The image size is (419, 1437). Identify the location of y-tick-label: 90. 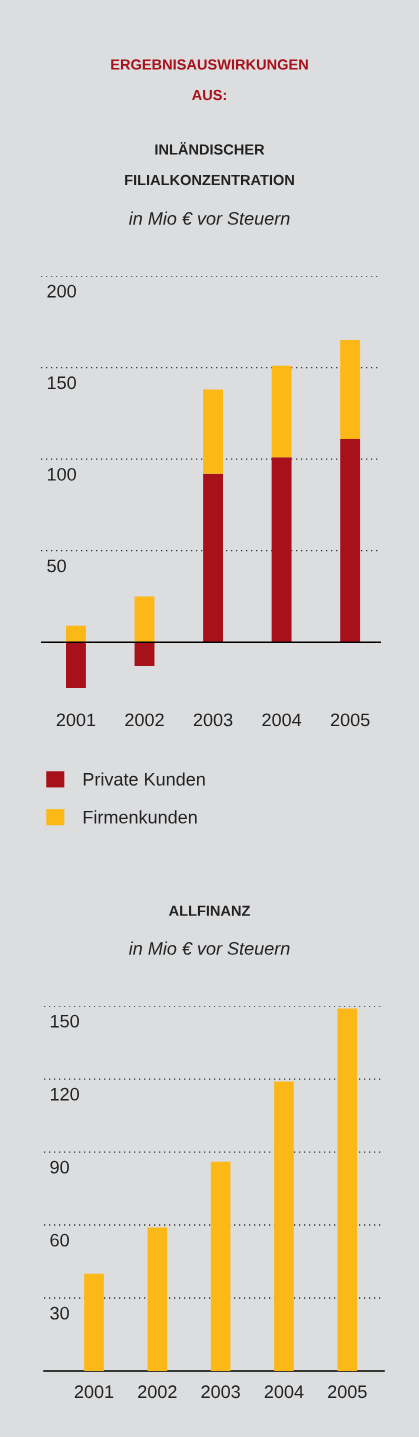
(59, 1167).